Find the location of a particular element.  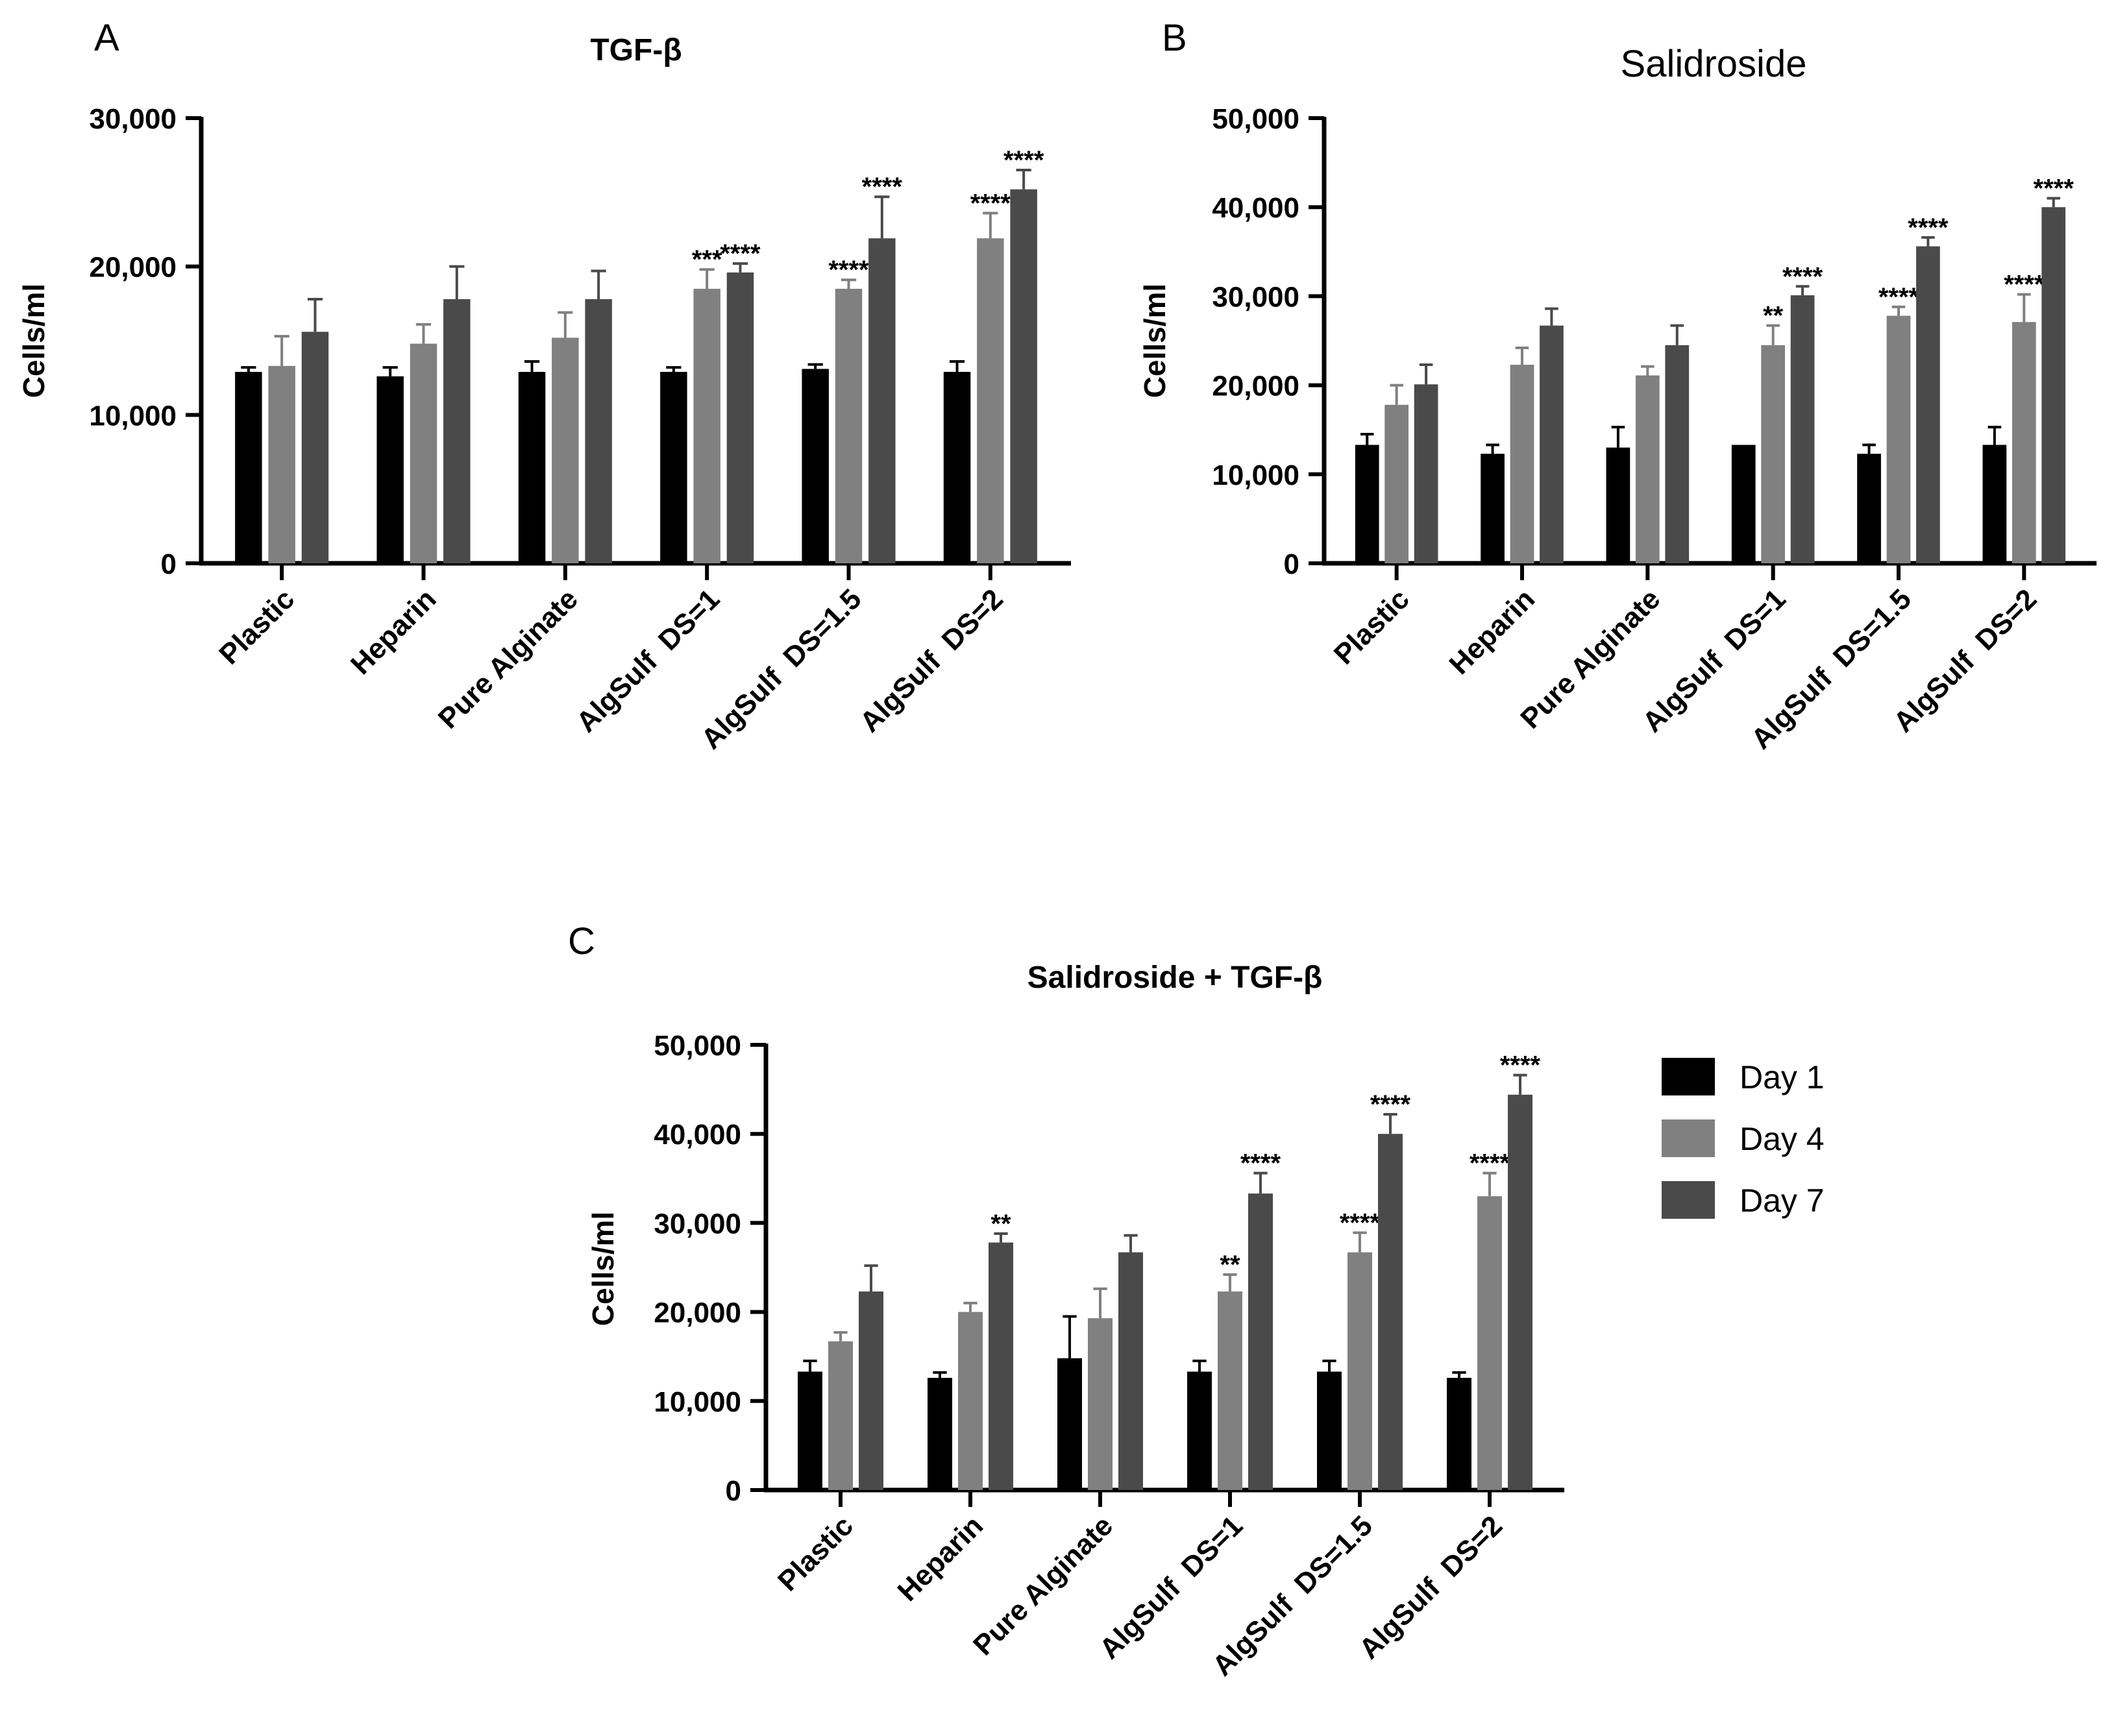

category-label-algsulf-ds-1: AlgSulf DS=1 is located at coordinates (648, 661).